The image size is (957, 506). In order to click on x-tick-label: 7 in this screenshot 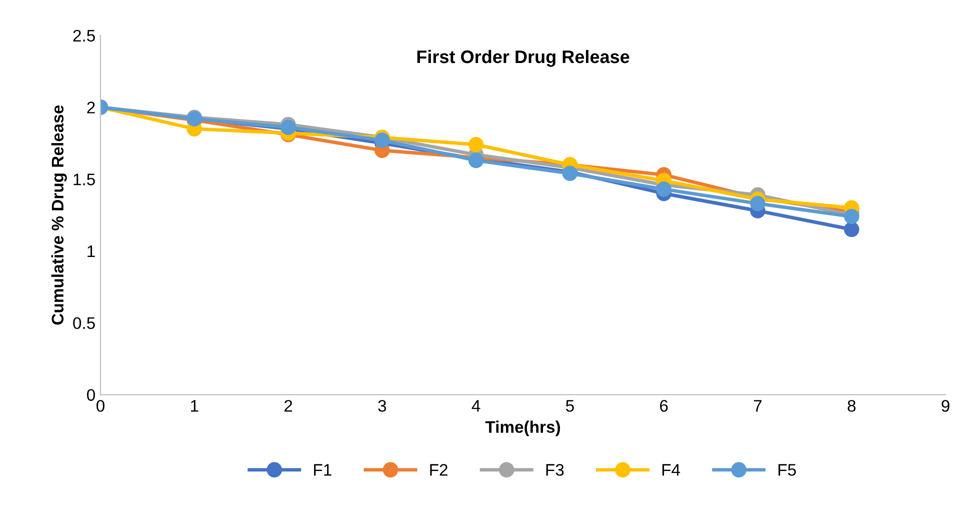, I will do `click(758, 406)`.